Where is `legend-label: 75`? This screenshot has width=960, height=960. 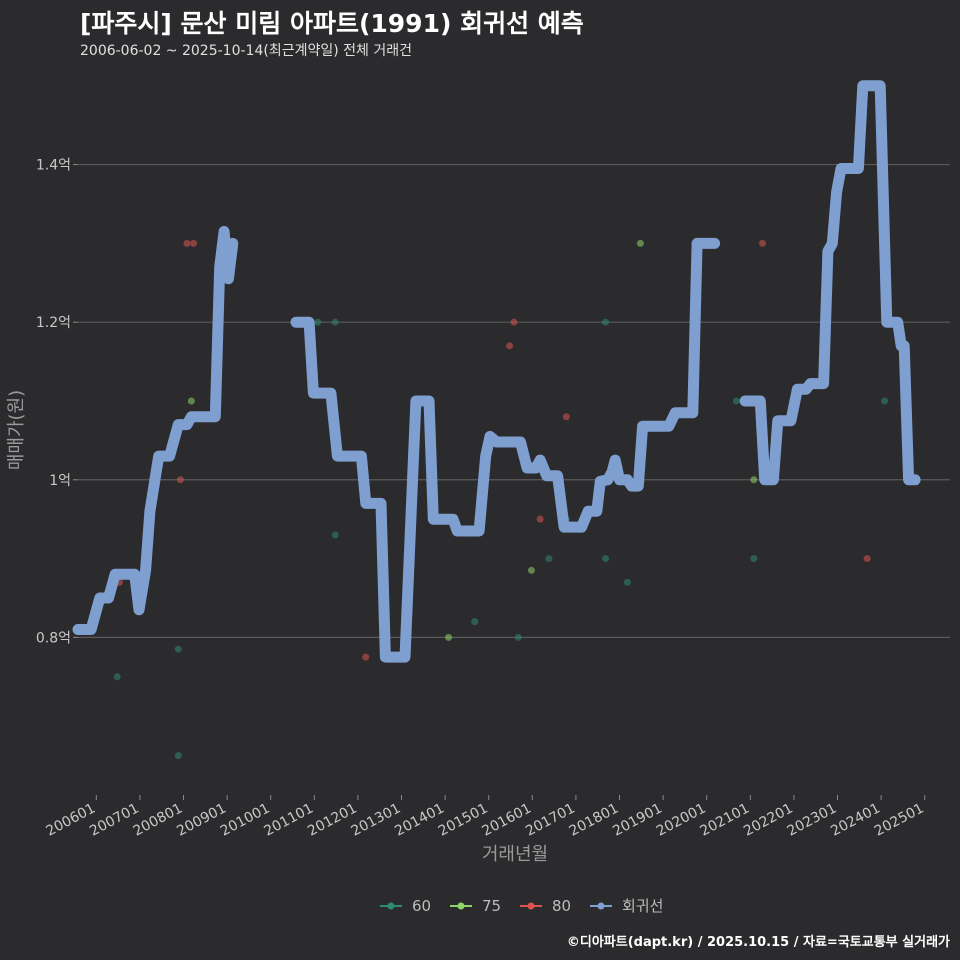
legend-label: 75 is located at coordinates (491, 906).